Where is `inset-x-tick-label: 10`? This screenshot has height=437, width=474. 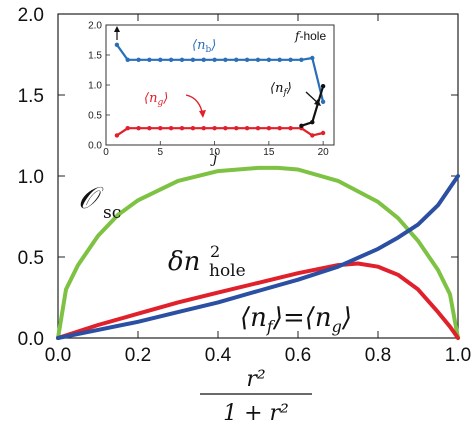
inset-x-tick-label: 10 is located at coordinates (215, 152).